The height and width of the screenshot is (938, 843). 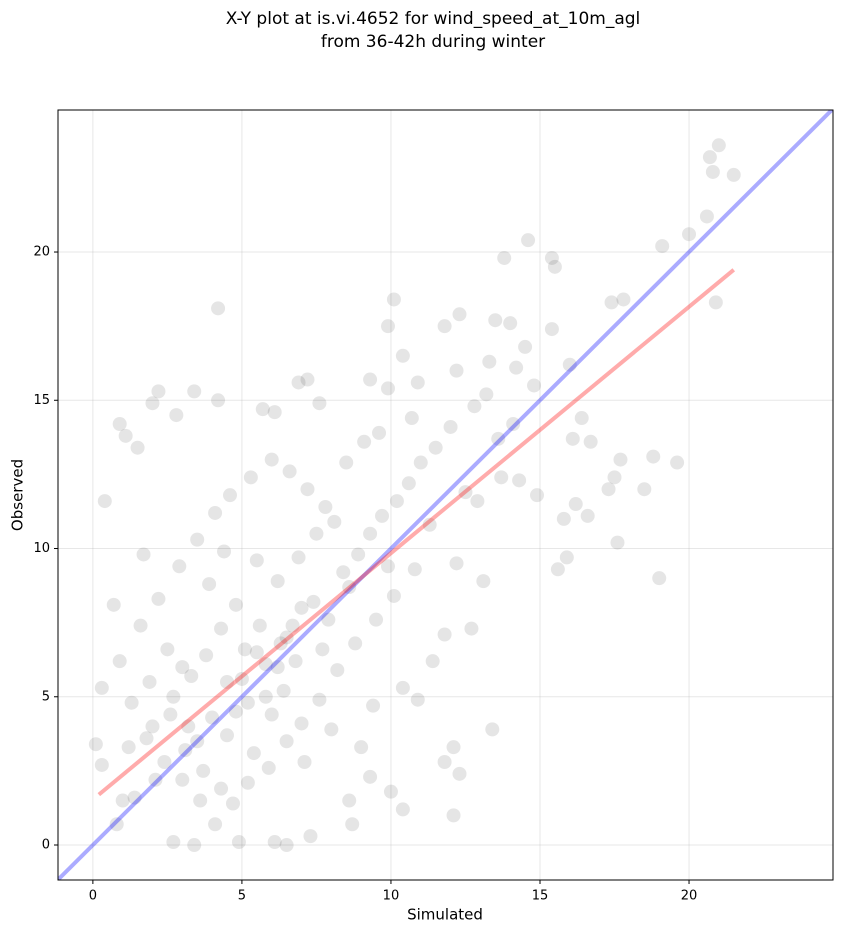 What do you see at coordinates (46, 696) in the screenshot?
I see `y-tick-label: 5` at bounding box center [46, 696].